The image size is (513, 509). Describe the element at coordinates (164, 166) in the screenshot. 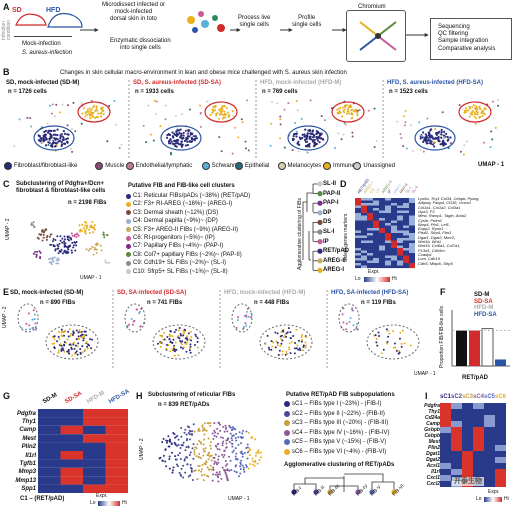

I see `legend-label: Endothelial/lymphatic` at that location.